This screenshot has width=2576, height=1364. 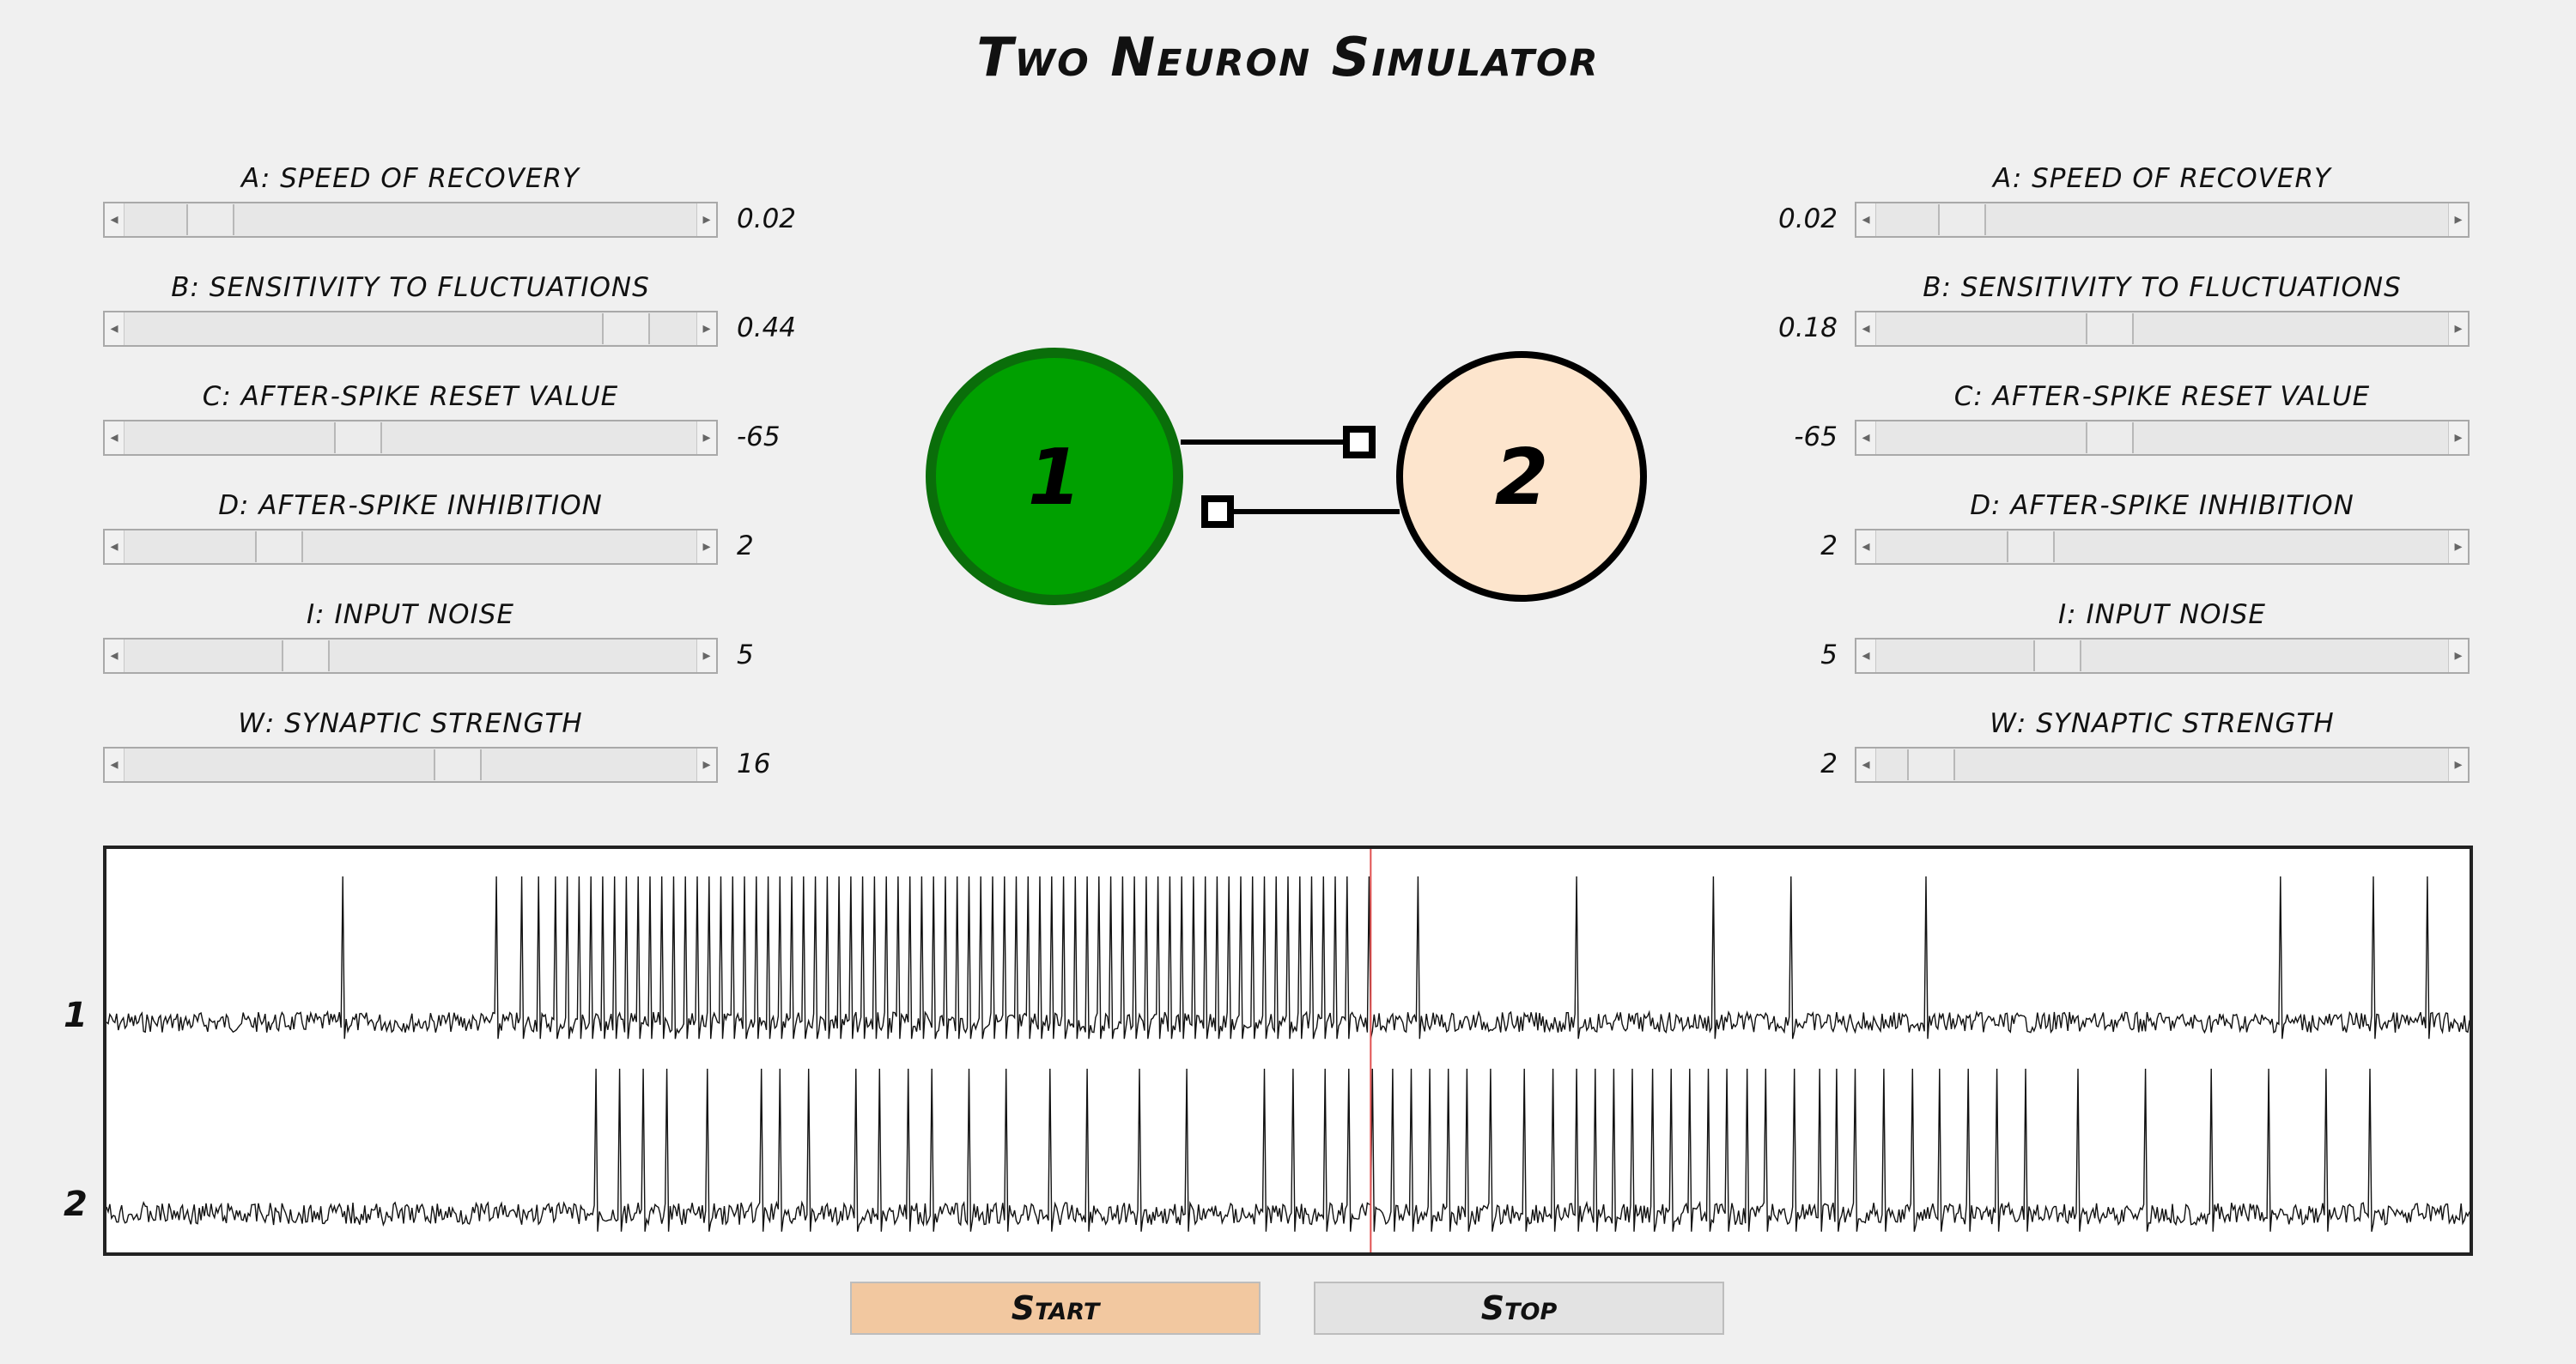 What do you see at coordinates (2163, 438) in the screenshot?
I see `right-slider-2: ◂ ▸` at bounding box center [2163, 438].